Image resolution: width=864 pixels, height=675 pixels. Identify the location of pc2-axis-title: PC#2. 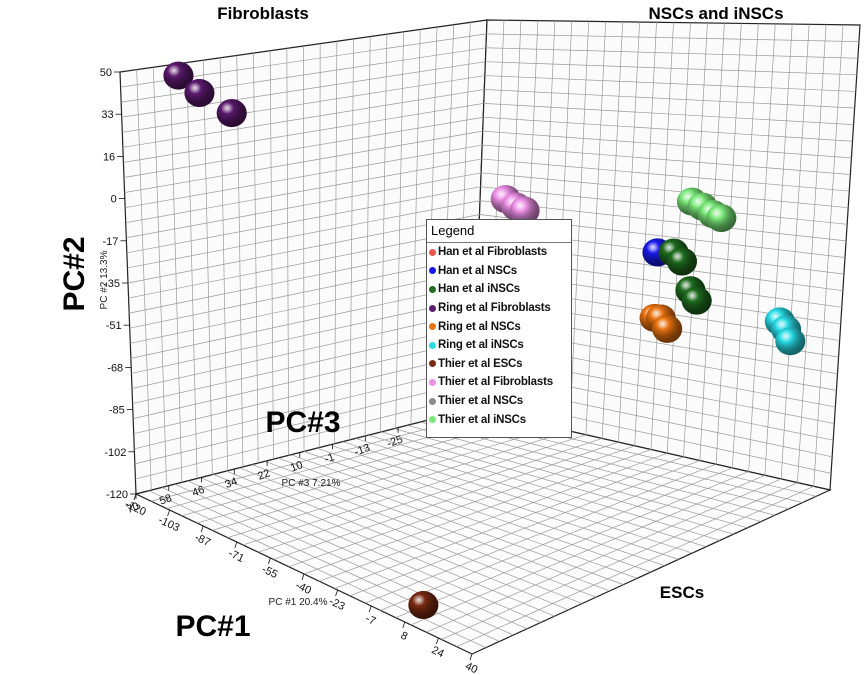
(74, 273).